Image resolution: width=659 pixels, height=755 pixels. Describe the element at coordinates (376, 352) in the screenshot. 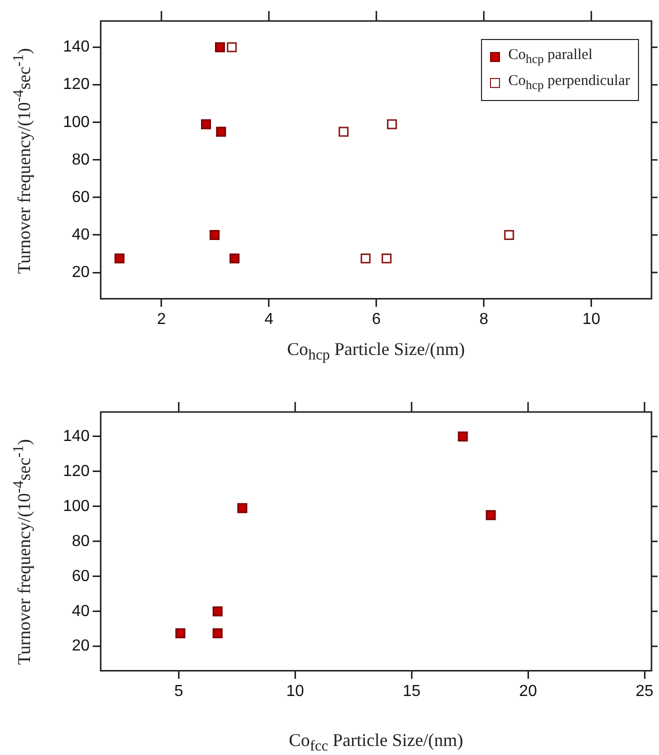

I see `x-axis-title: Co$_{hcp}$ Particle Size/(nm)` at that location.